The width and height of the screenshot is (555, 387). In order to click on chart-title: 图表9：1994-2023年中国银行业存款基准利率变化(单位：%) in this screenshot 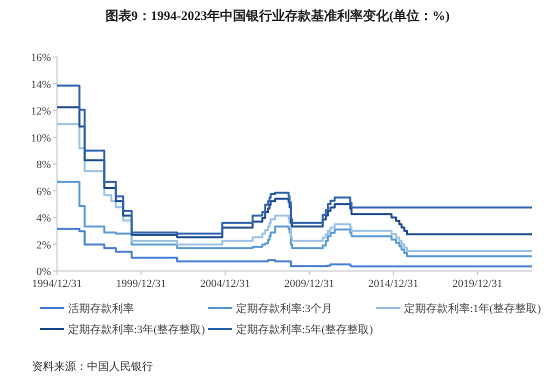, I will do `click(277, 15)`.